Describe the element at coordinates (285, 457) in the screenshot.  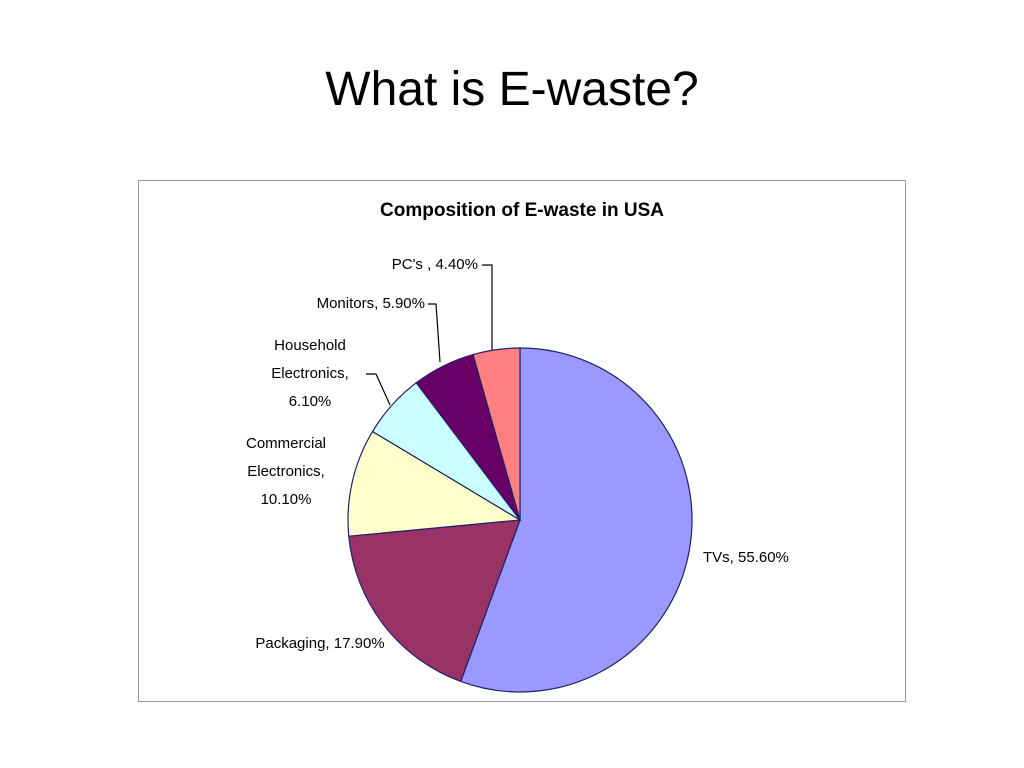
I see `category-label: Commercial Electronics,` at that location.